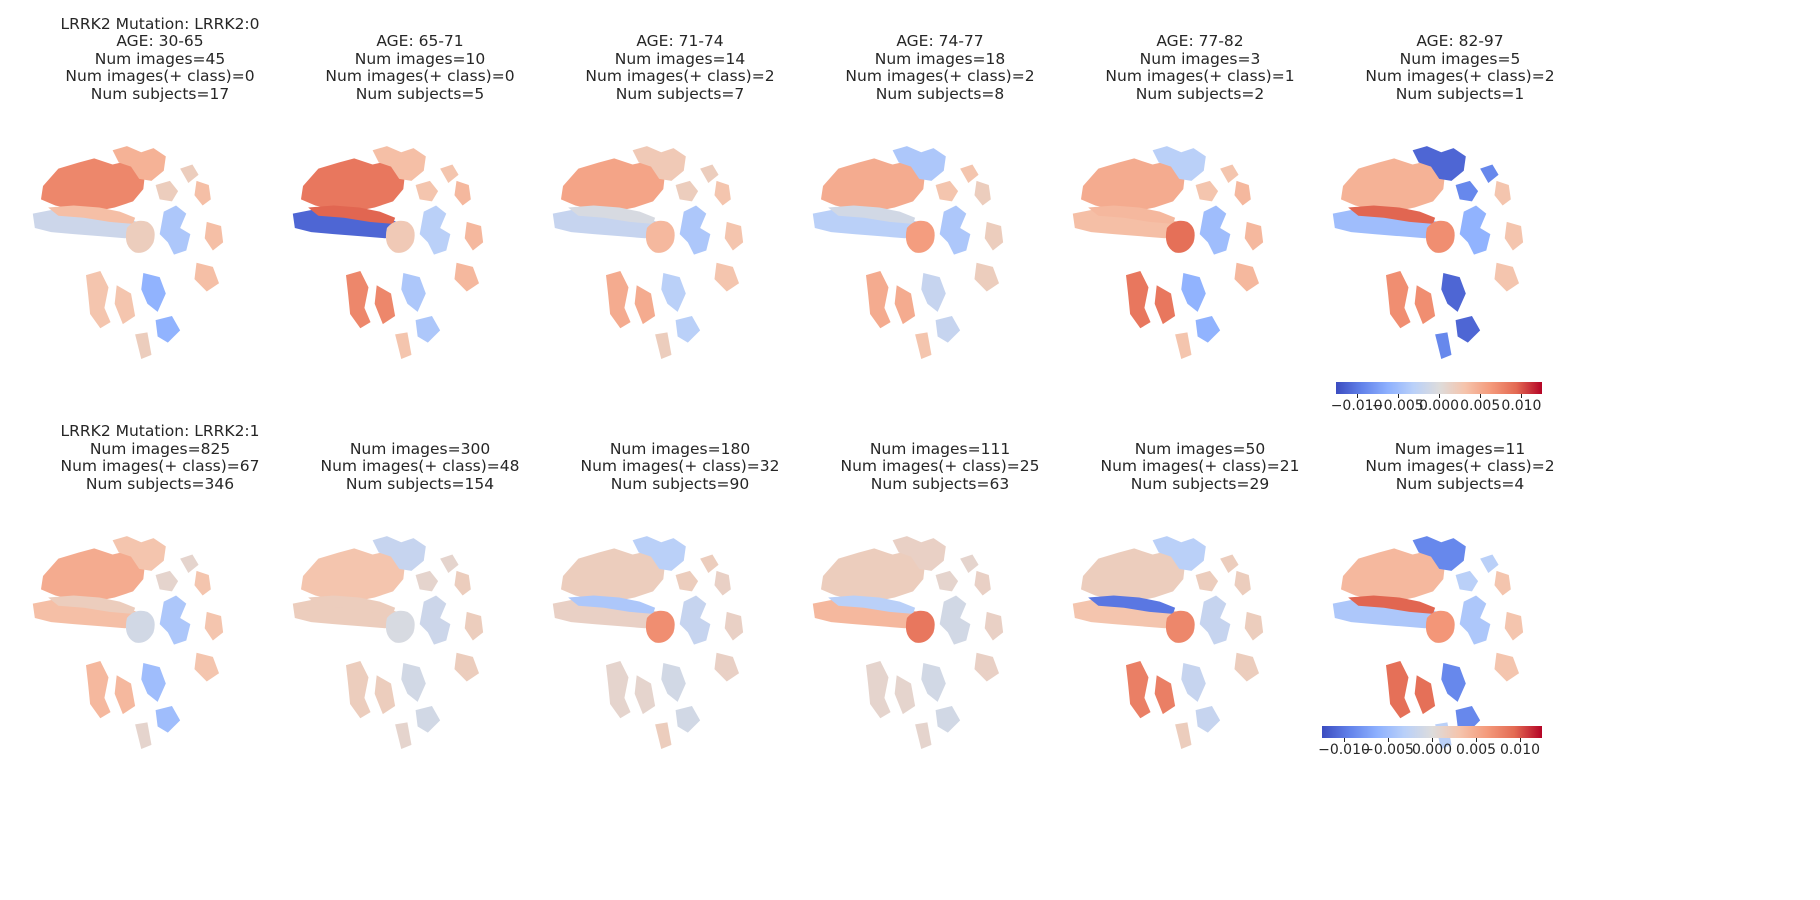 The width and height of the screenshot is (1820, 900). I want to click on title-line: Num subjects=346, so click(160, 485).